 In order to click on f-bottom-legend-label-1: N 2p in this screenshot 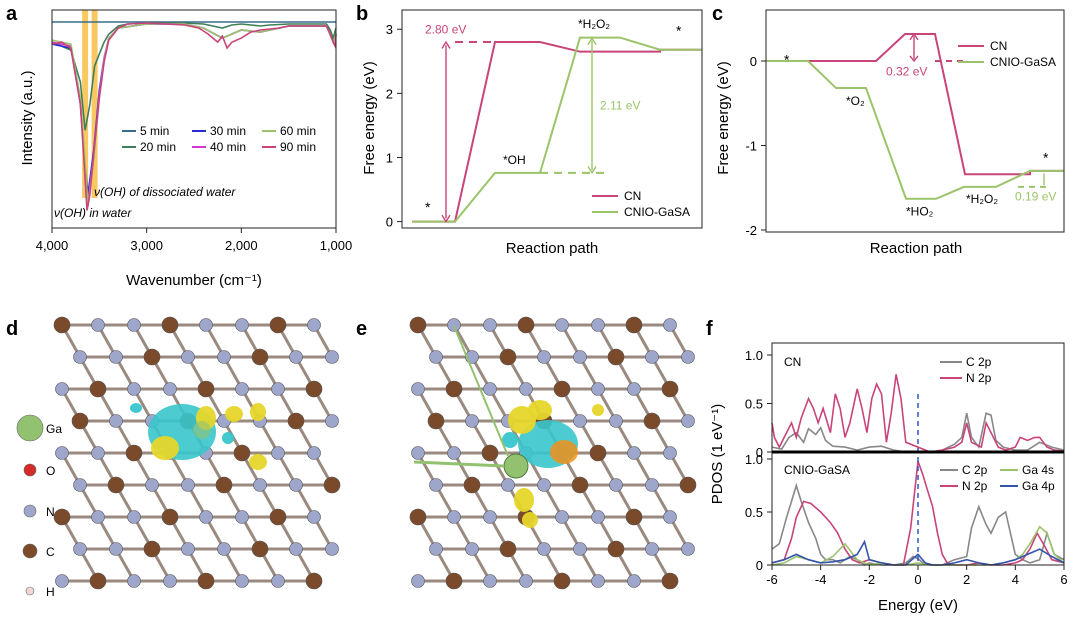, I will do `click(975, 486)`.